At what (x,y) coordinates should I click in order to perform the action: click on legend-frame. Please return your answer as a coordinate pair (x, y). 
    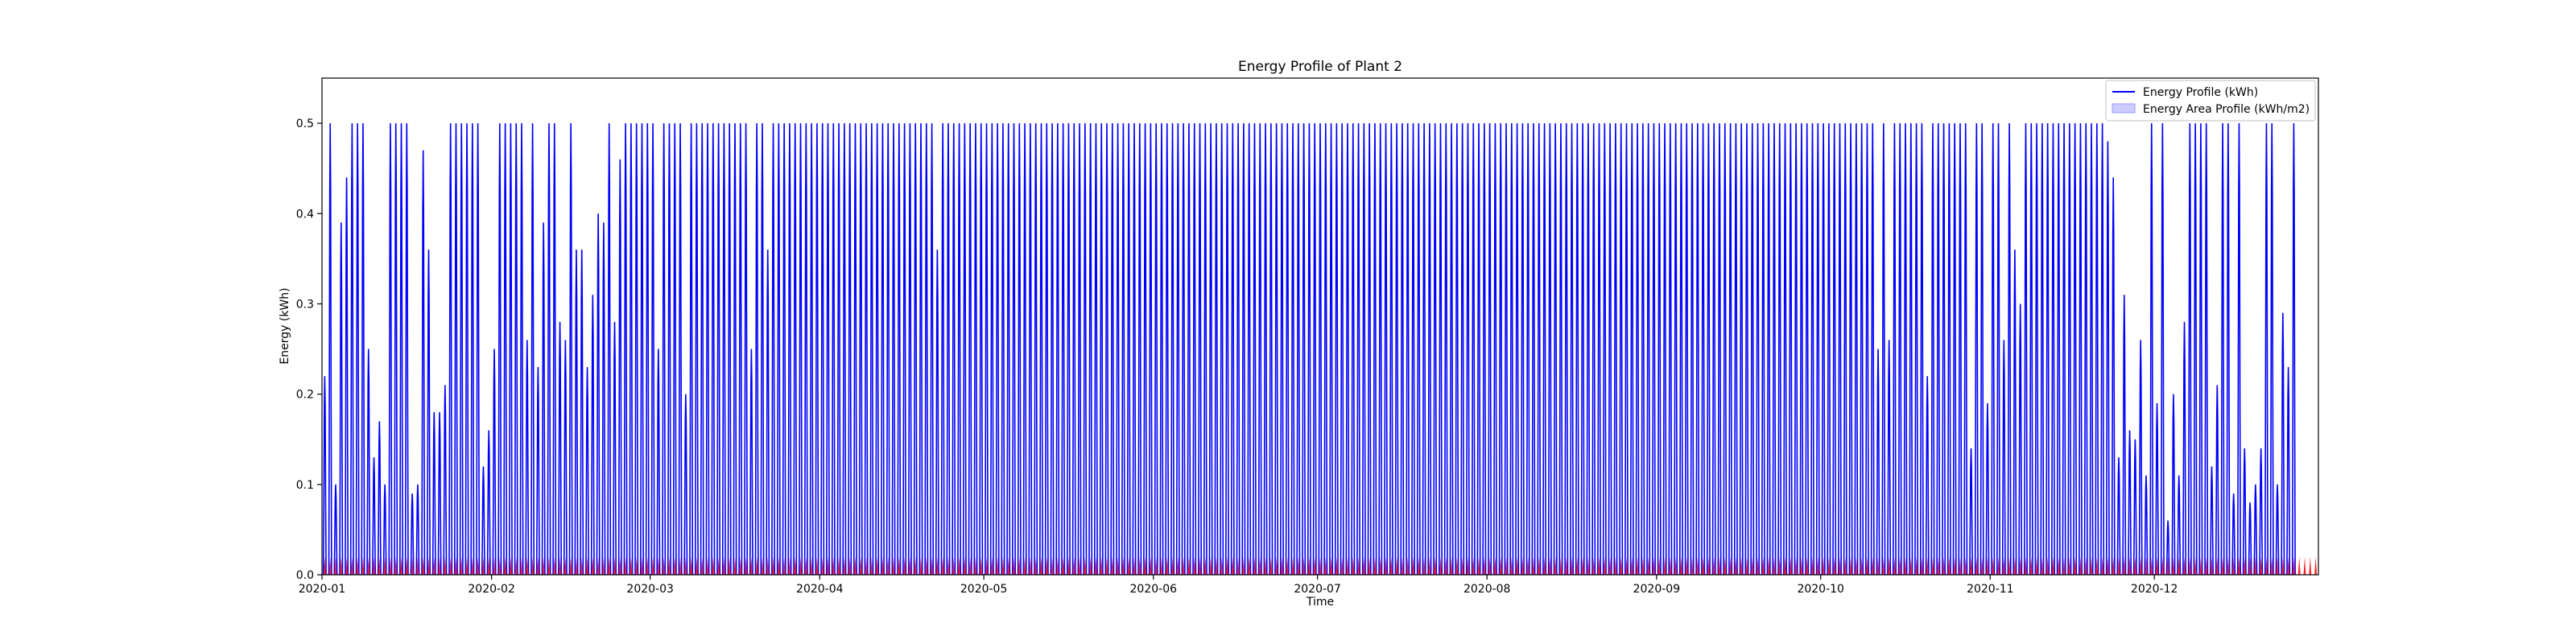
    Looking at the image, I should click on (2210, 101).